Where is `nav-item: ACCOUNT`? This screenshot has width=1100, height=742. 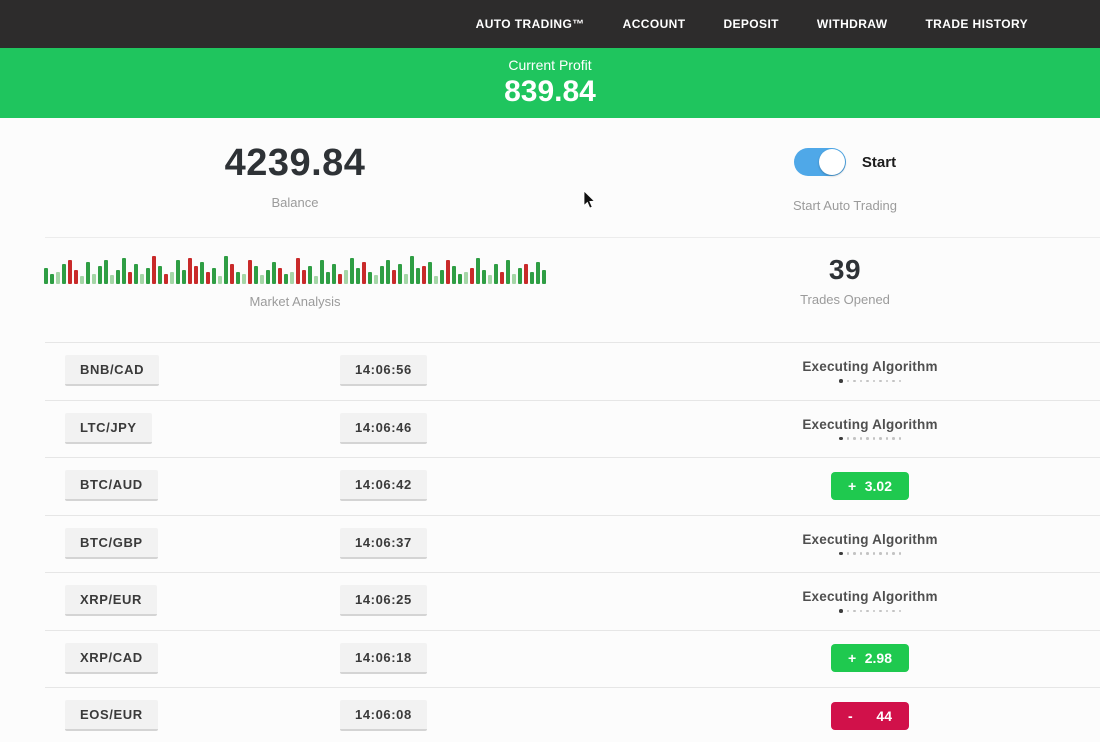
nav-item: ACCOUNT is located at coordinates (654, 24).